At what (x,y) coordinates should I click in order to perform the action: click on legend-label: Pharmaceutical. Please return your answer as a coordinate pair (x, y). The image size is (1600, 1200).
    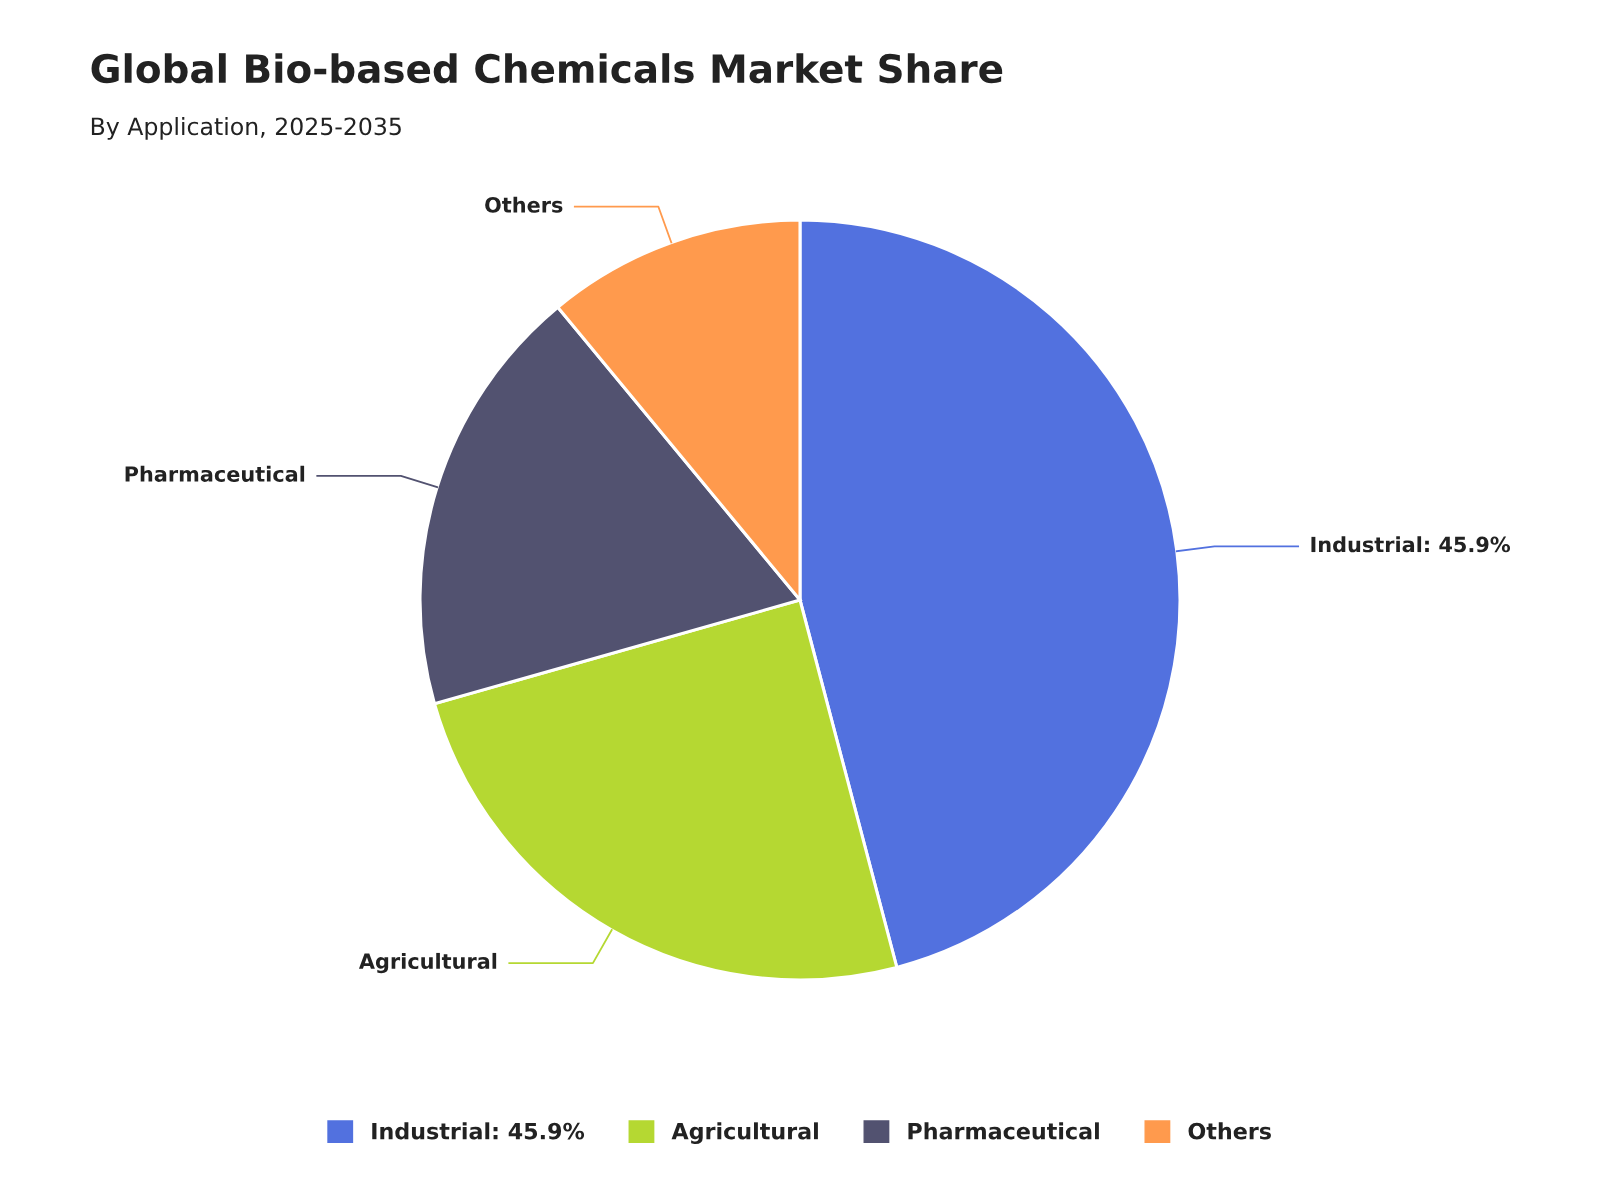
    Looking at the image, I should click on (1003, 1131).